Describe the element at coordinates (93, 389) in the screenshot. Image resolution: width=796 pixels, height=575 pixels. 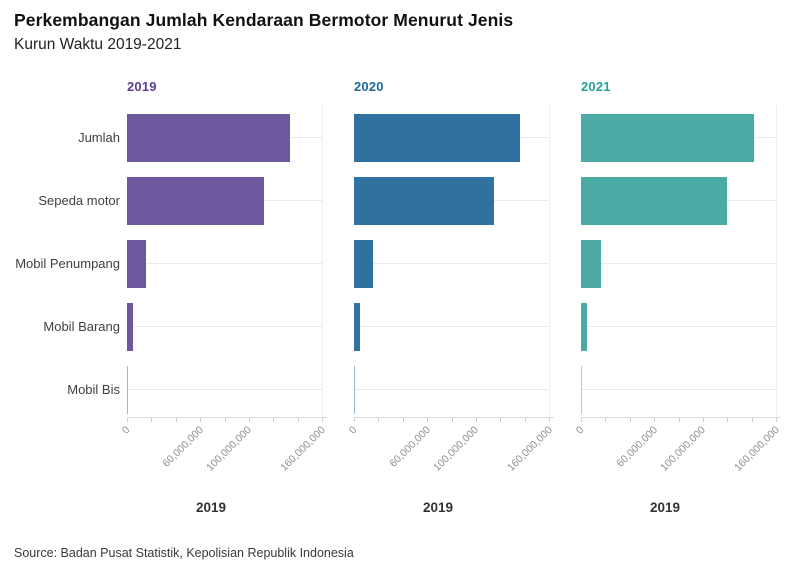
I see `category-label: Mobil Bis` at that location.